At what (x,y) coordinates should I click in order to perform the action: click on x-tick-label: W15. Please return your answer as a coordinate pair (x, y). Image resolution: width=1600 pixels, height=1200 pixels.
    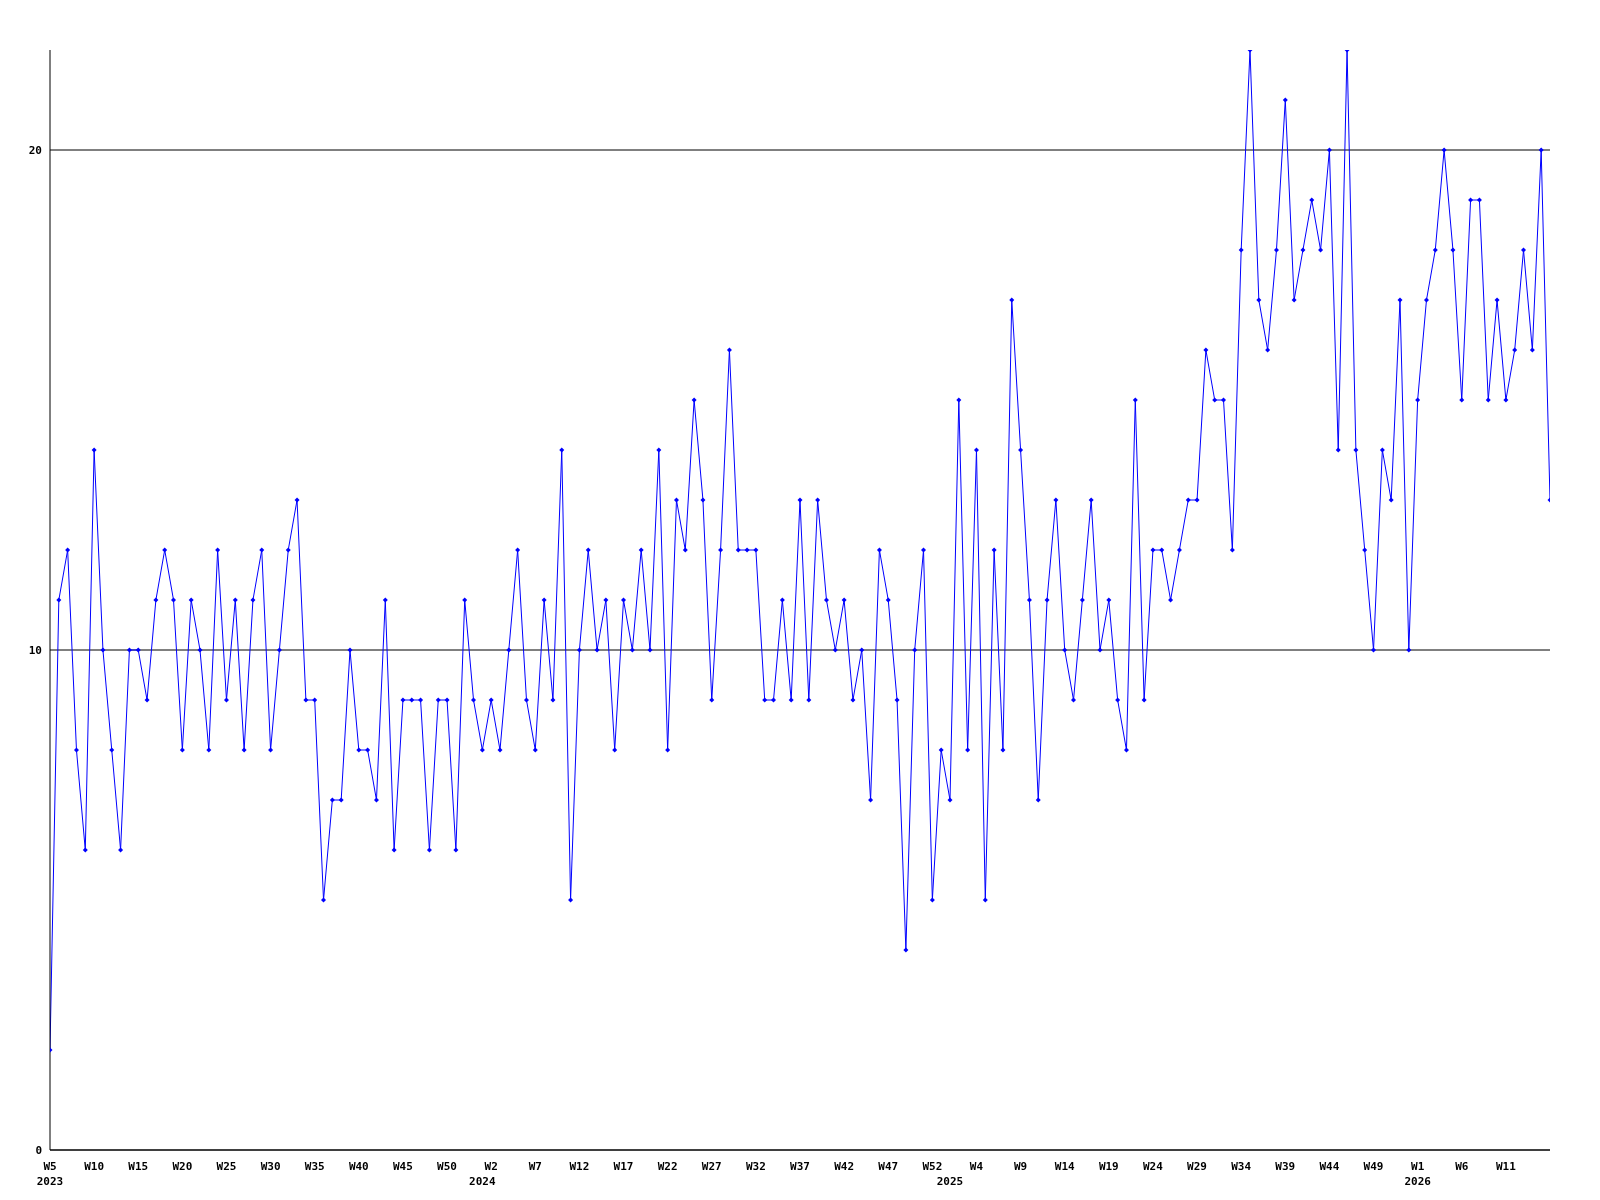
    Looking at the image, I should click on (138, 1166).